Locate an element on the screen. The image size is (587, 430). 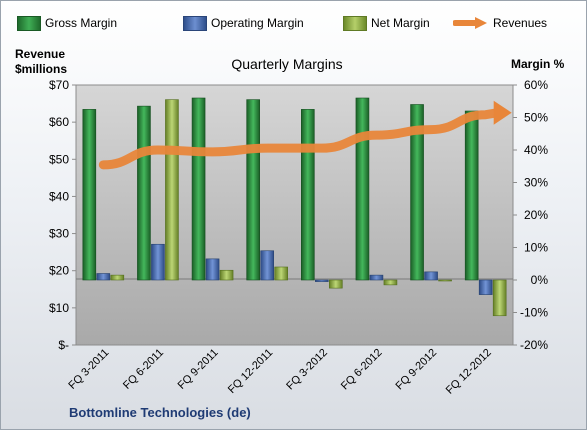
left-tick-label: $- is located at coordinates (63, 345).